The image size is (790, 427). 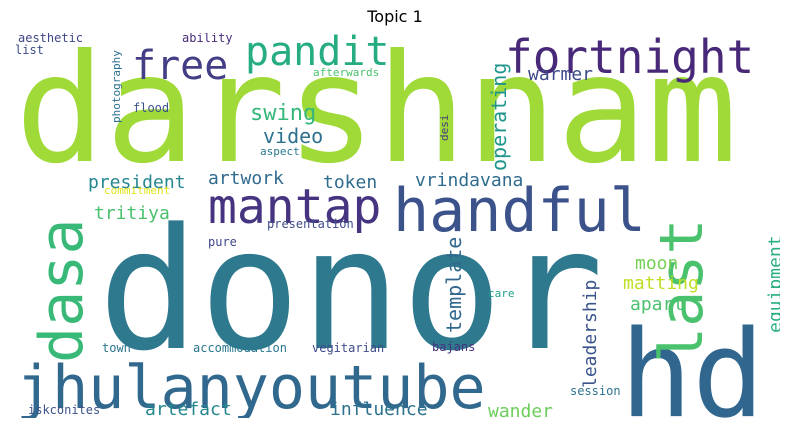 I want to click on word-photography: photography, so click(x=116, y=86).